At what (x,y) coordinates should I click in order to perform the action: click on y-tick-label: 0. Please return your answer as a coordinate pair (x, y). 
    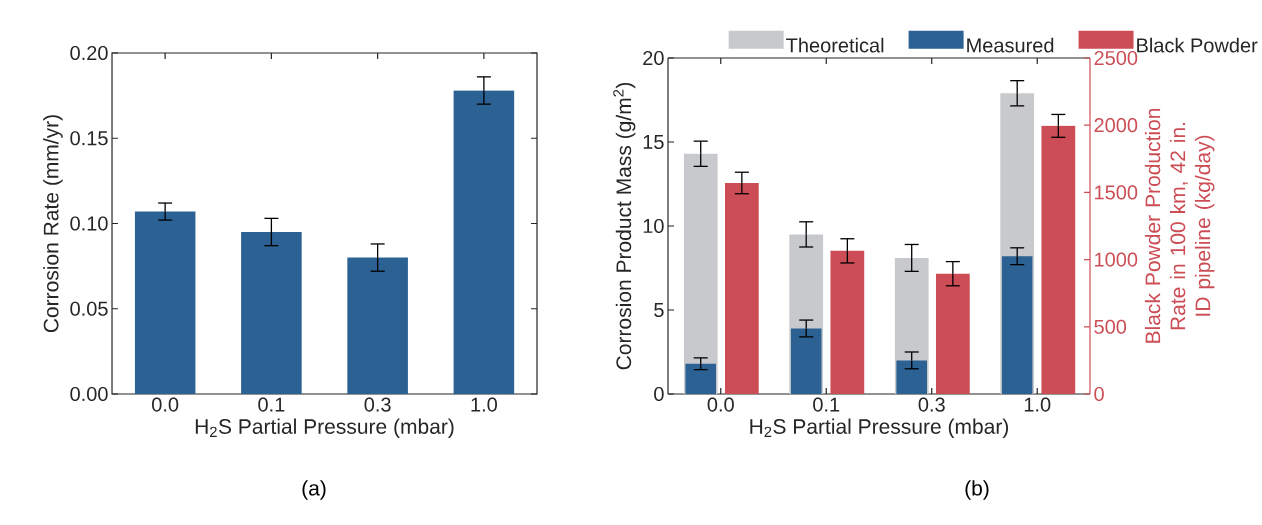
    Looking at the image, I should click on (659, 394).